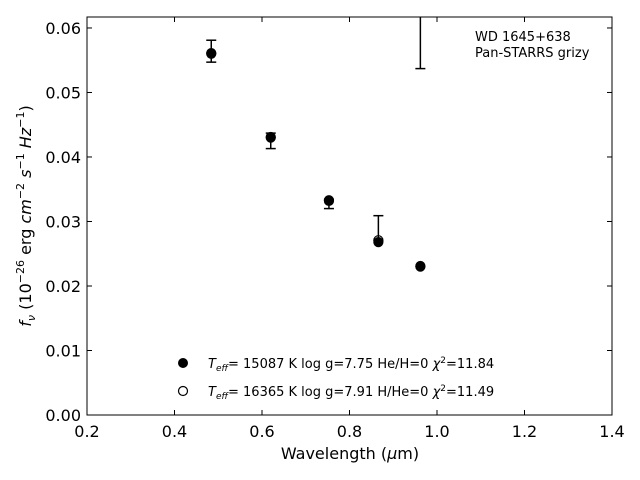 The width and height of the screenshot is (640, 480). Describe the element at coordinates (63, 28) in the screenshot. I see `y-tick-label: 0.06` at that location.